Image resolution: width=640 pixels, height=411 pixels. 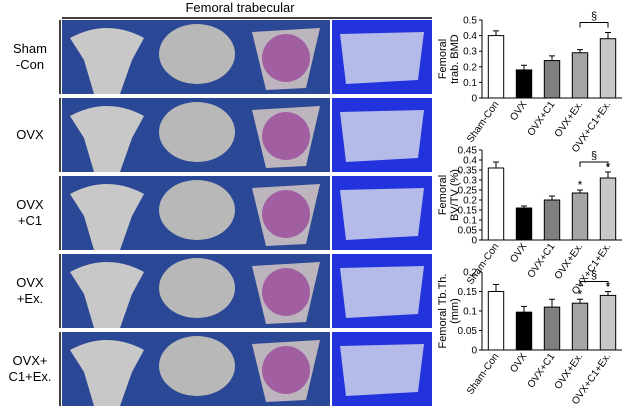 I want to click on row-label: +C1, so click(x=30, y=220).